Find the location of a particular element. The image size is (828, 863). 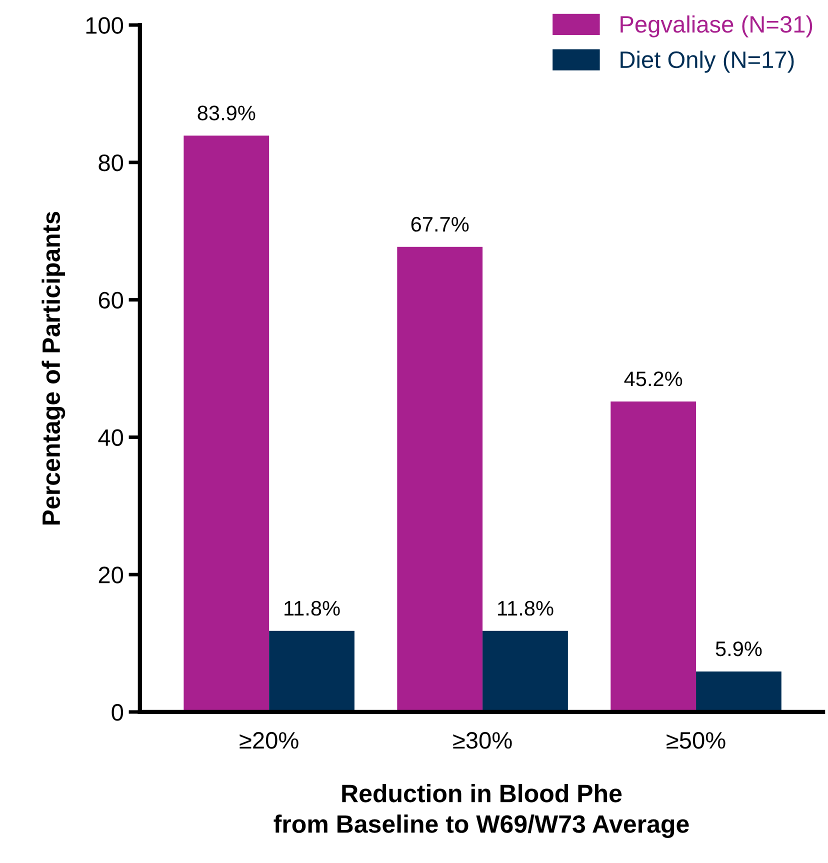

y-tick-label: 40 is located at coordinates (111, 437).